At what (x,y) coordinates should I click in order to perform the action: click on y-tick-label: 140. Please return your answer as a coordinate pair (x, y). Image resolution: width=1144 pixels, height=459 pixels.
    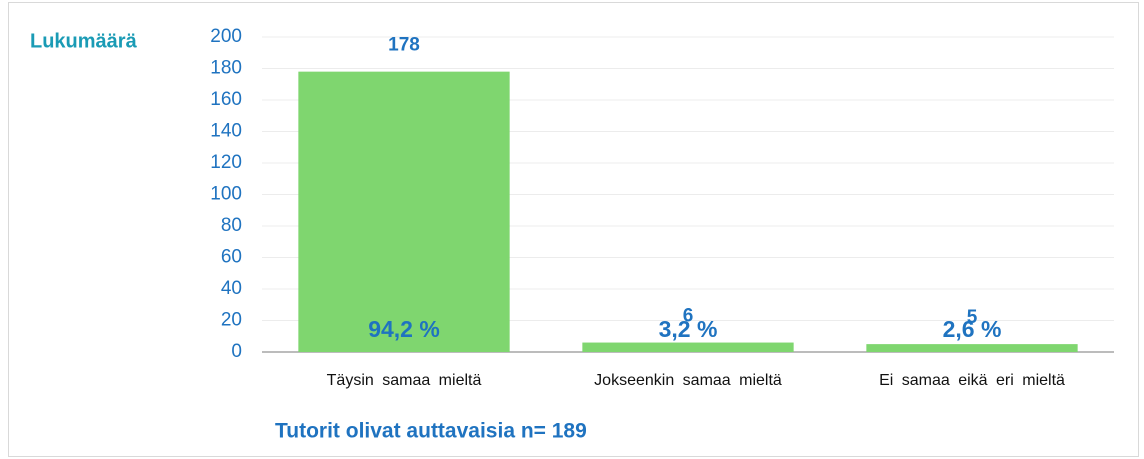
    Looking at the image, I should click on (226, 131).